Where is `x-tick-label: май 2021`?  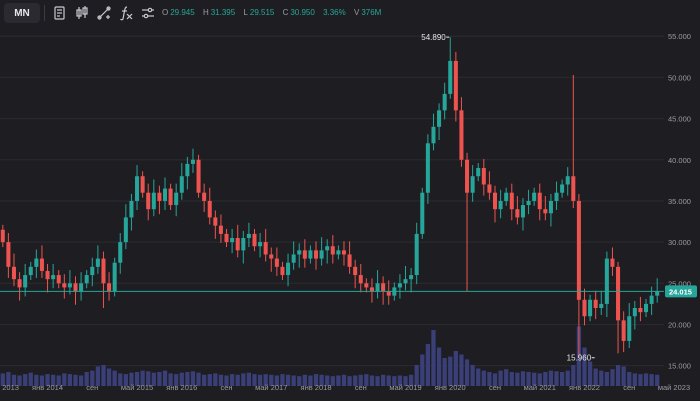 x-tick-label: май 2021 is located at coordinates (540, 387).